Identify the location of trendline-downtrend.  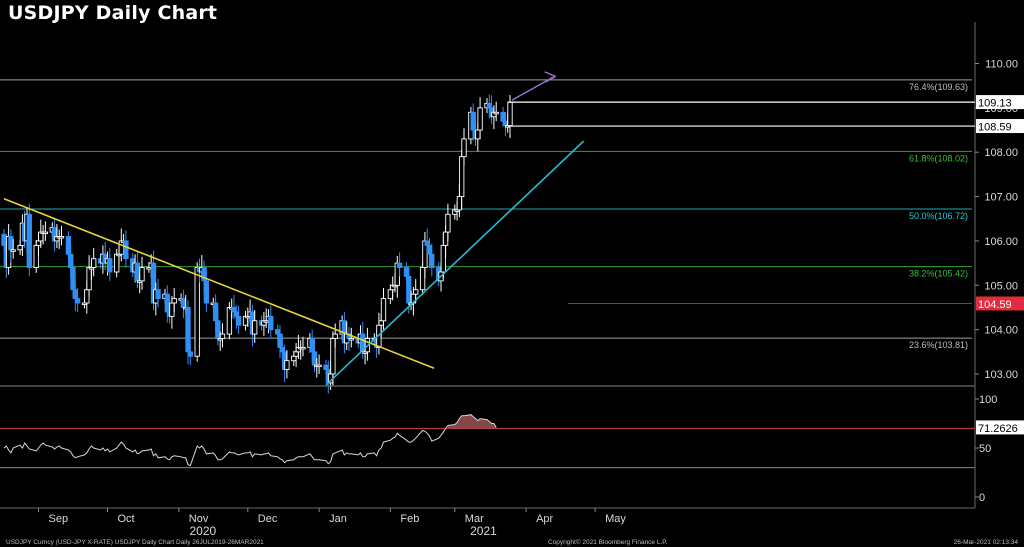
(219, 283).